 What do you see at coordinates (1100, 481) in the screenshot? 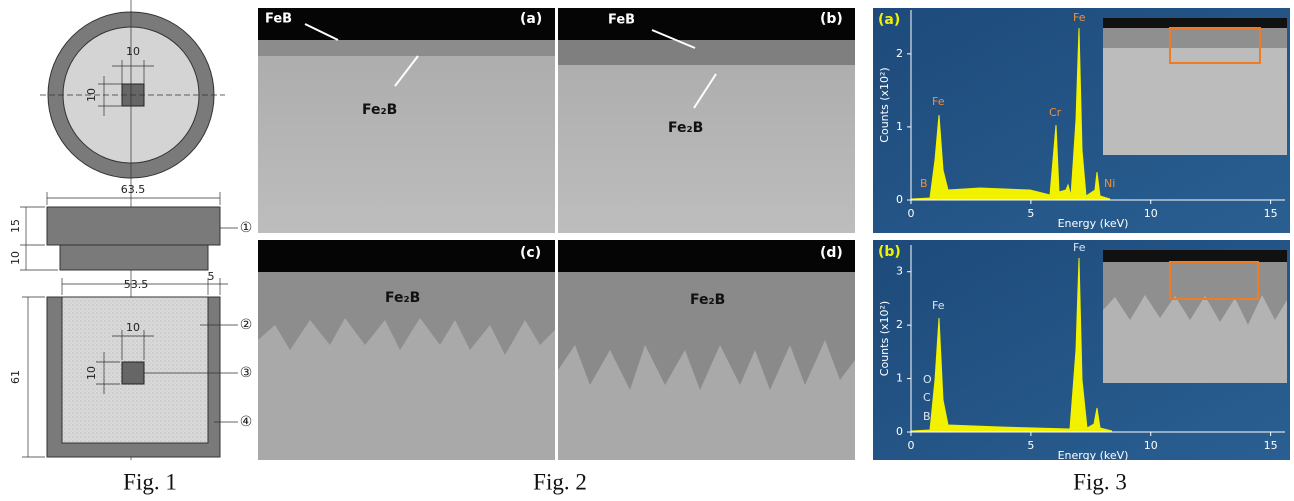
I see `caption: Fig. 3` at bounding box center [1100, 481].